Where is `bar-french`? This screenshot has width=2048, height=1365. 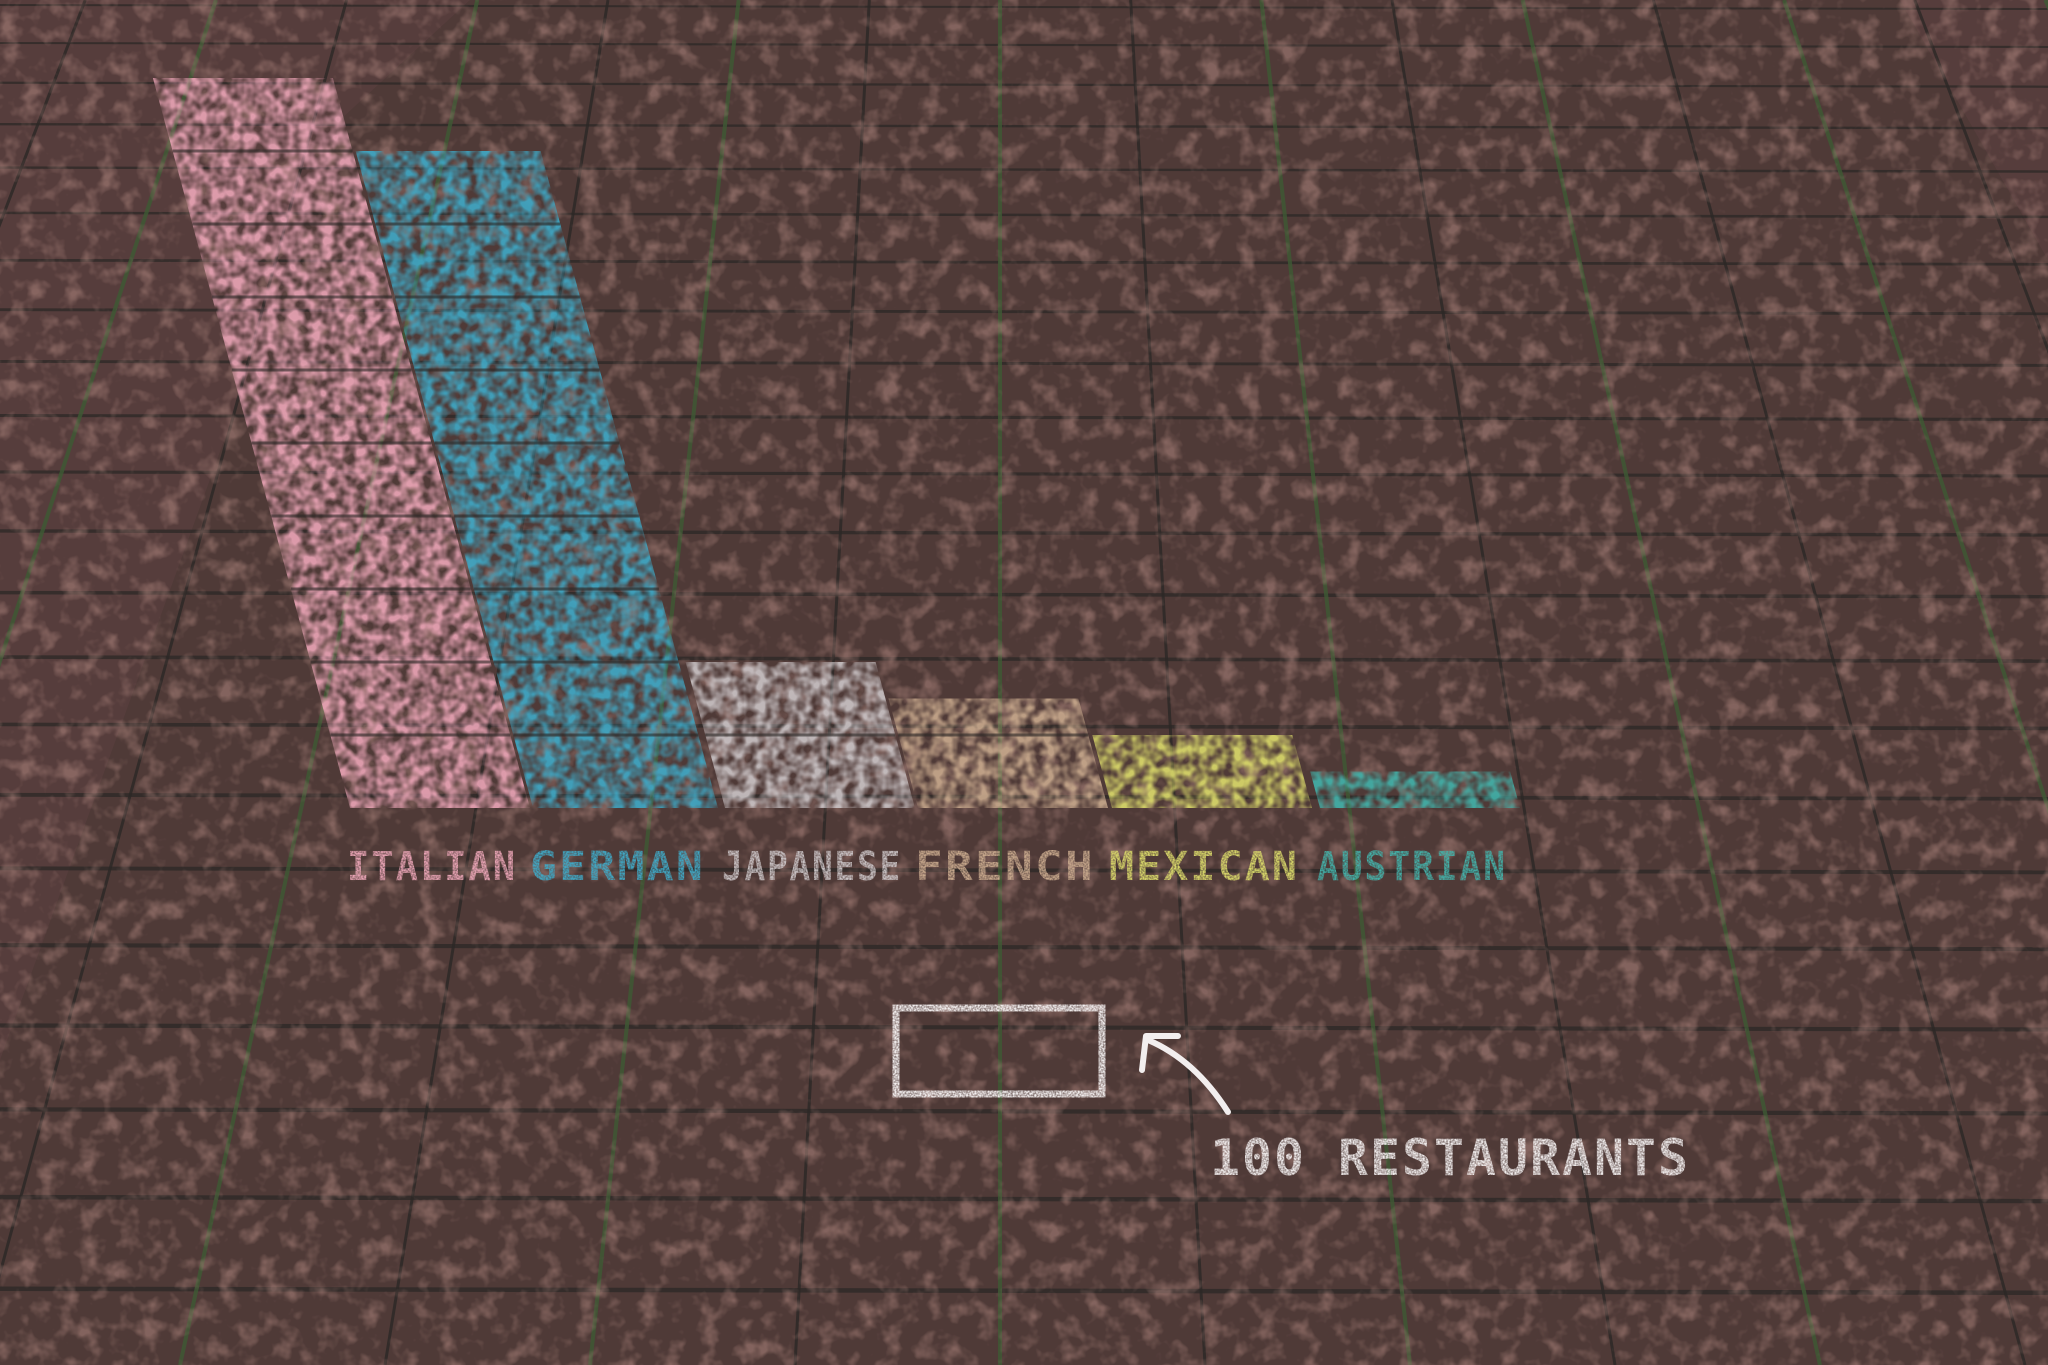 bar-french is located at coordinates (998, 753).